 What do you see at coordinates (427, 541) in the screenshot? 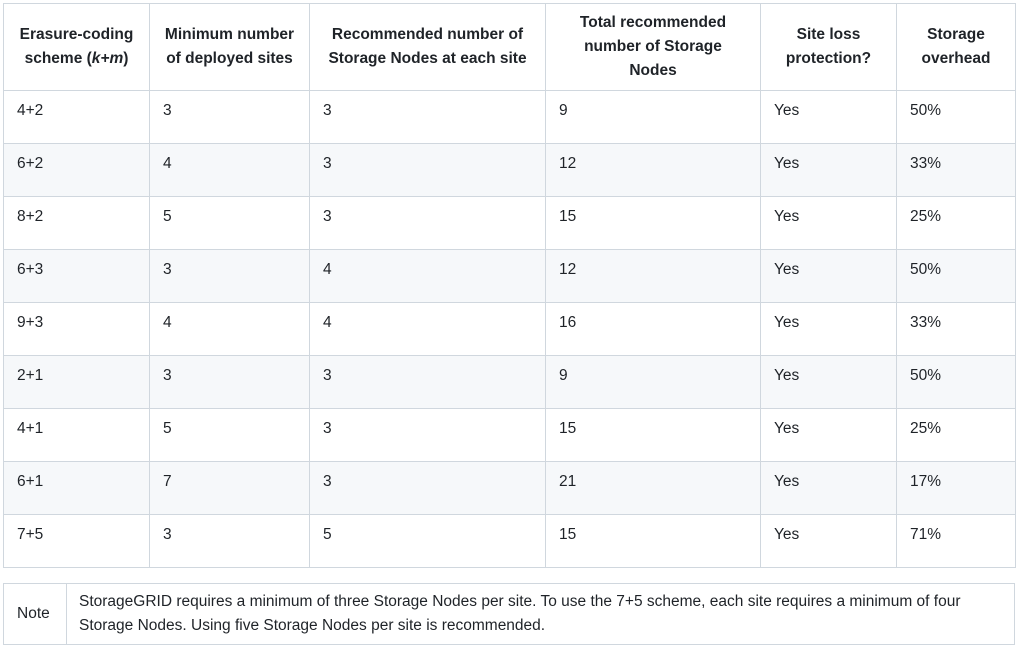
I see `cell-nodes-per-site: 5` at bounding box center [427, 541].